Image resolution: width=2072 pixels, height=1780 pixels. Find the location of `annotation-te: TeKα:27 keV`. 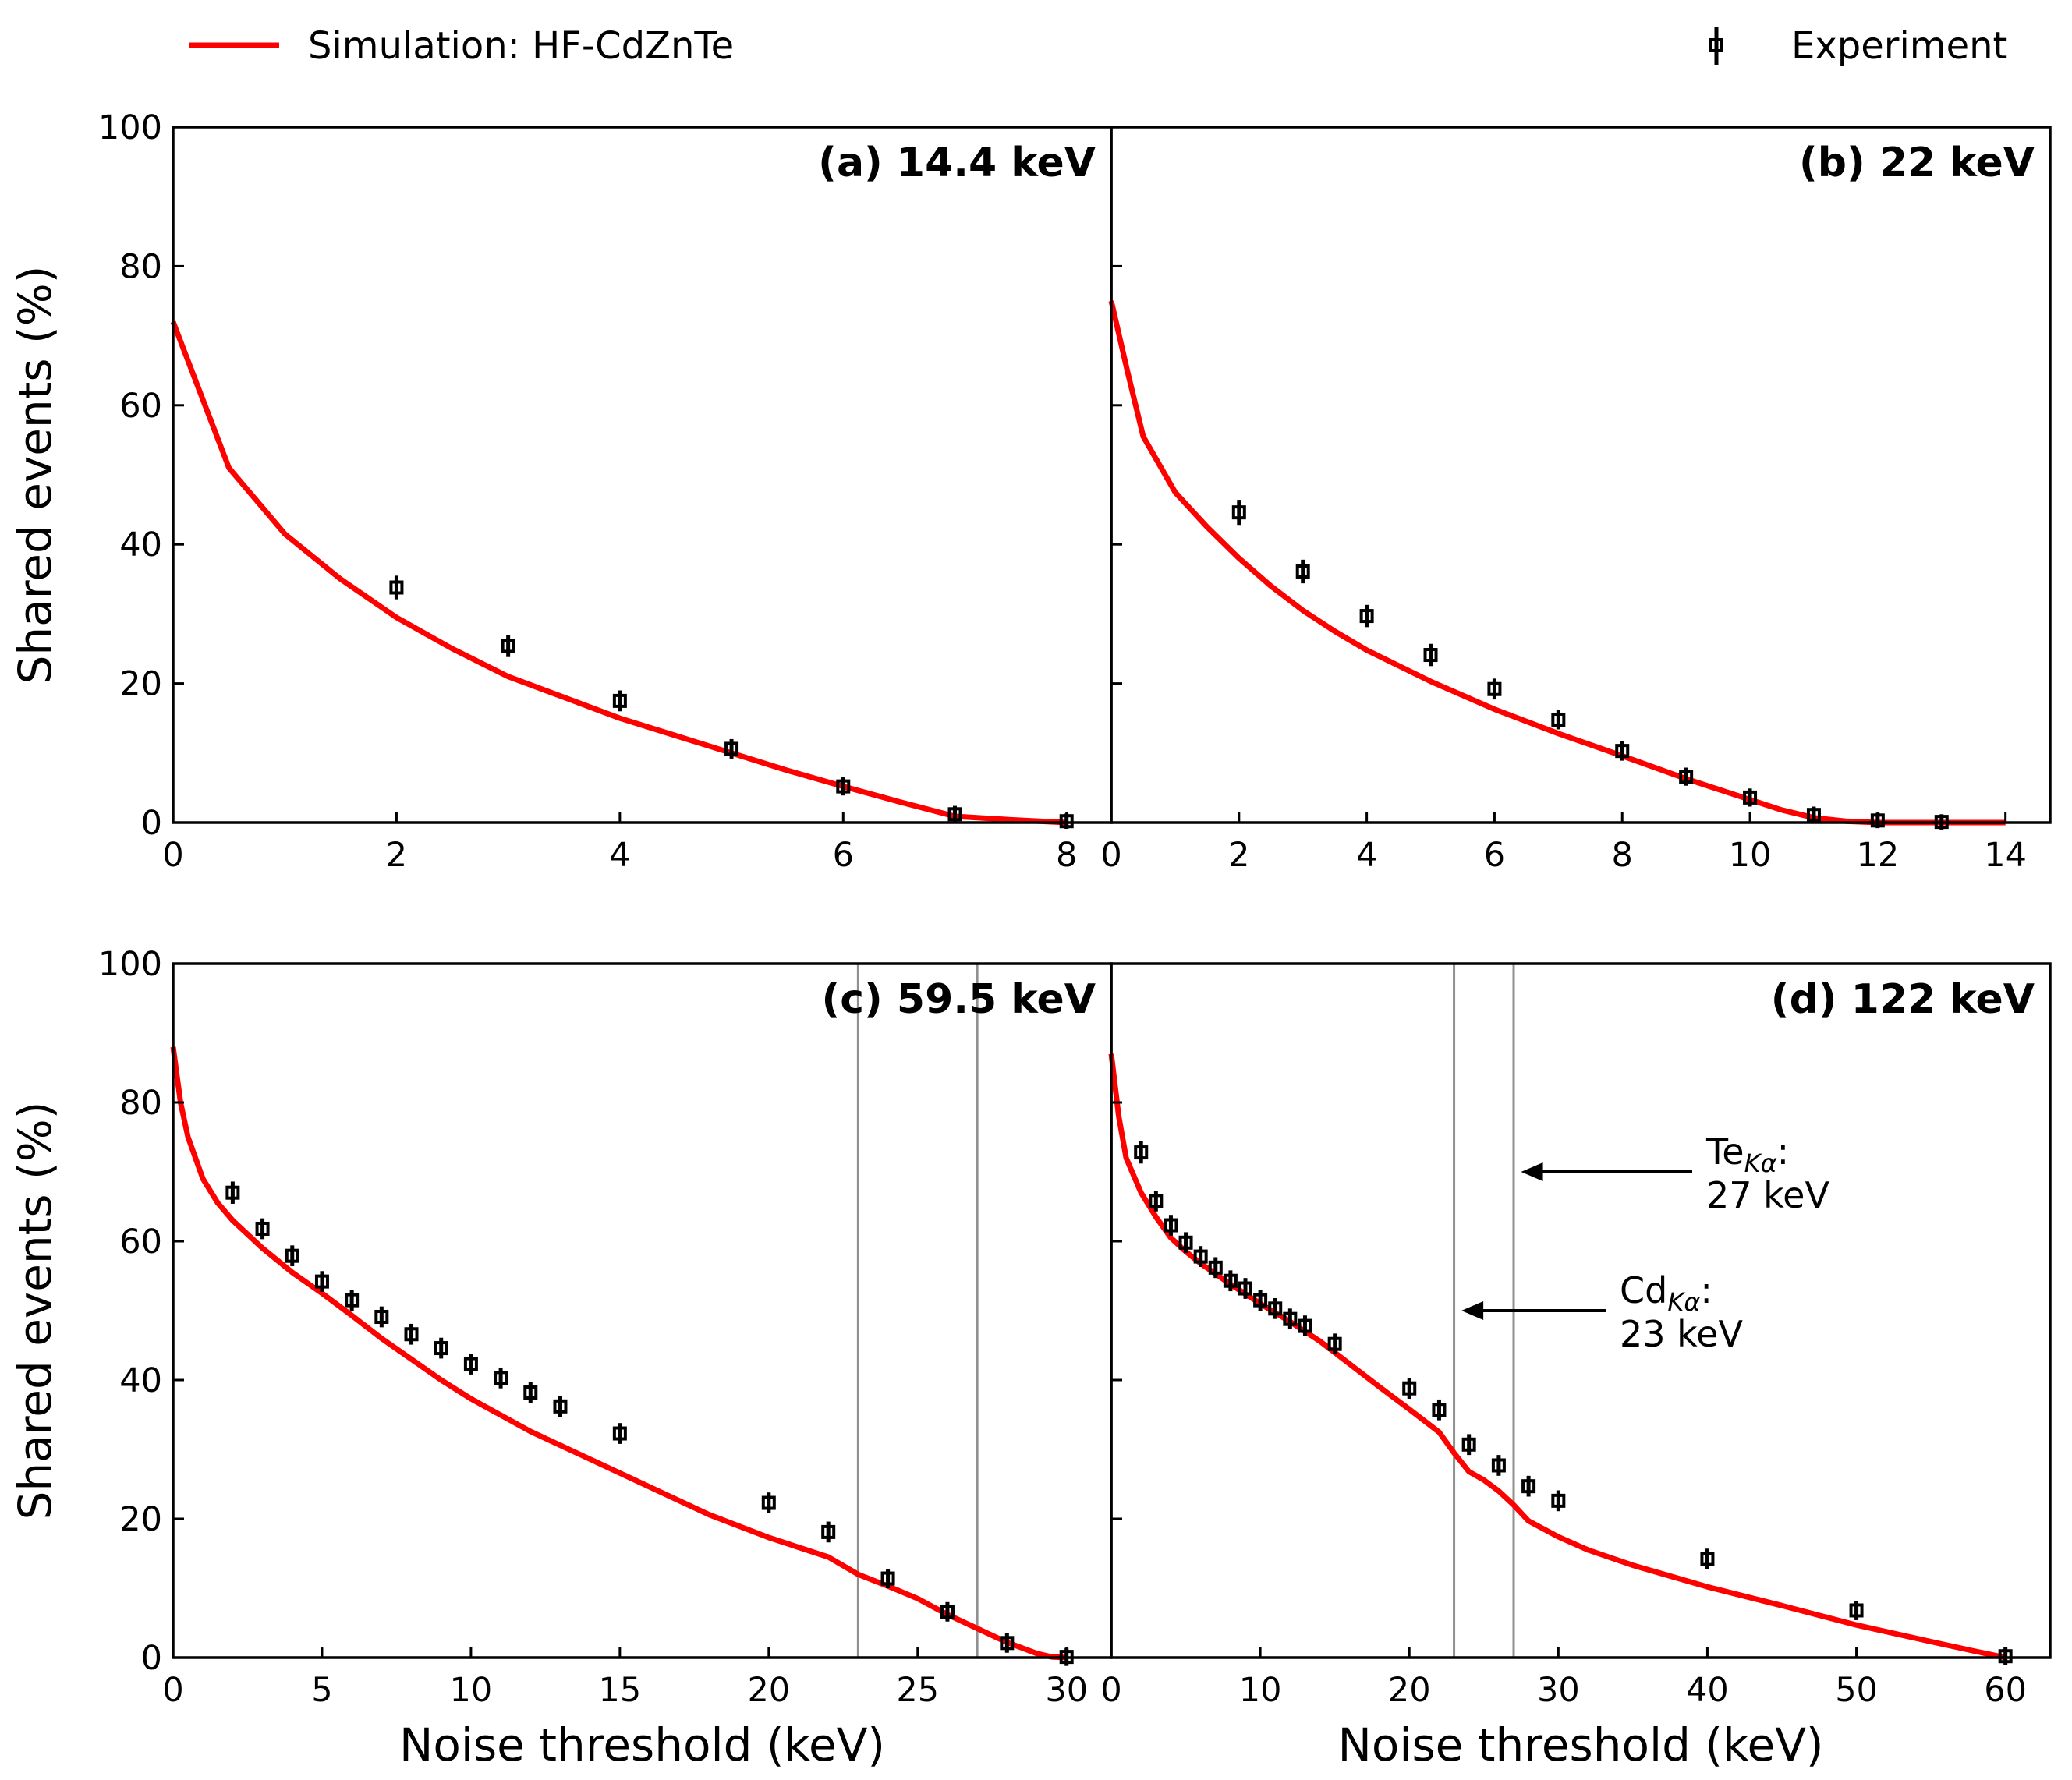

annotation-te: TeKα:27 keV is located at coordinates (1675, 1173).